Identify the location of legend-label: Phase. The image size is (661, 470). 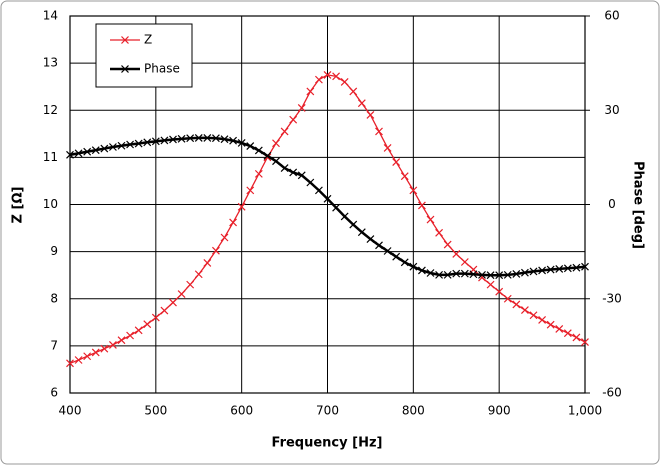
(162, 69).